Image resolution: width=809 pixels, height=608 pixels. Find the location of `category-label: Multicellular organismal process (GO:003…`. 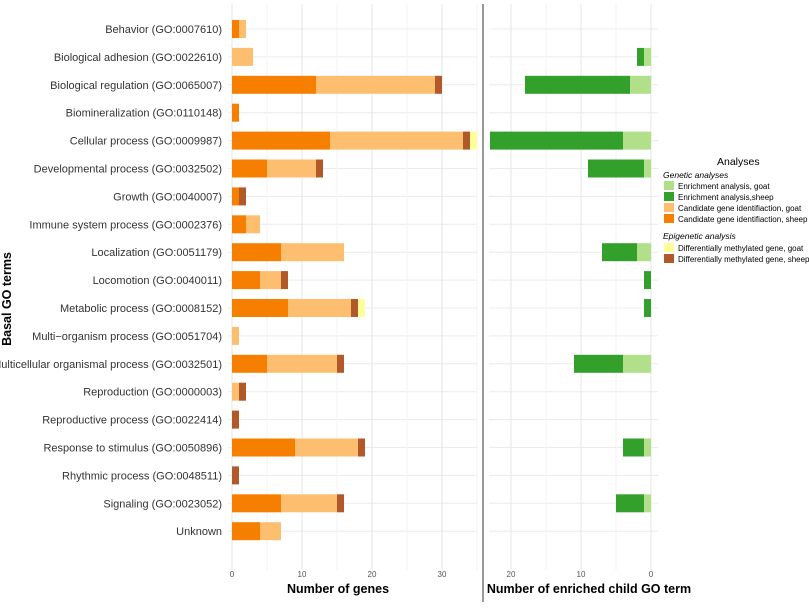

category-label: Multicellular organismal process (GO:003… is located at coordinates (111, 365).